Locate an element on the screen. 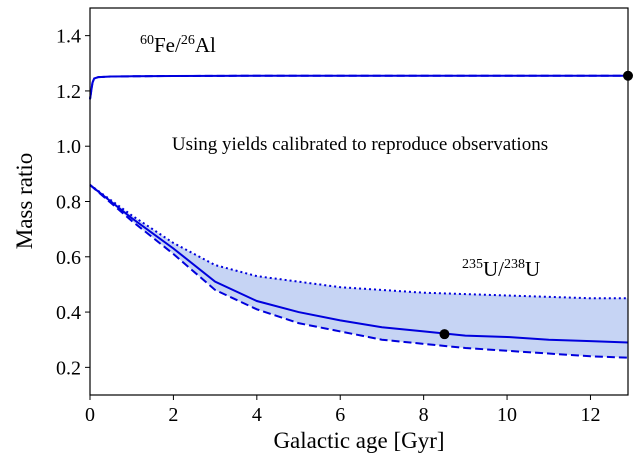  y-tick-label: 0.4 is located at coordinates (68, 313).